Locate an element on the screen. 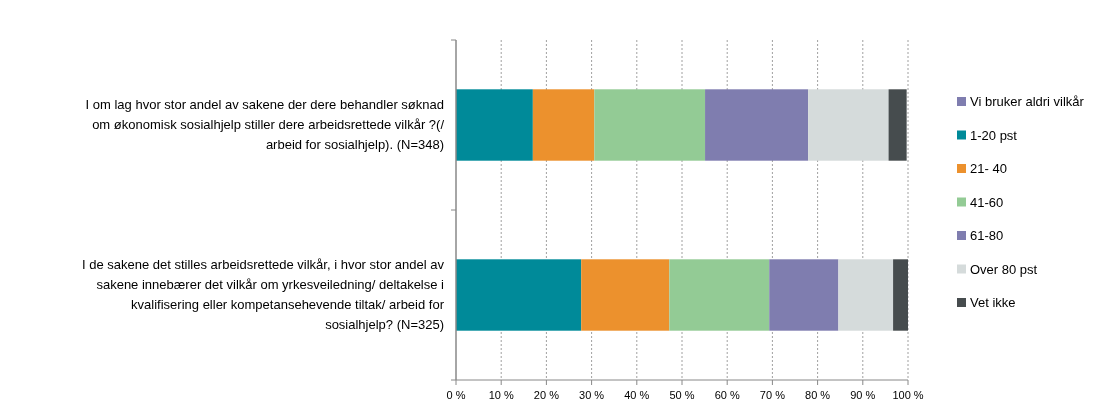 This screenshot has width=1114, height=405. x-tick-label: 90 % is located at coordinates (863, 395).